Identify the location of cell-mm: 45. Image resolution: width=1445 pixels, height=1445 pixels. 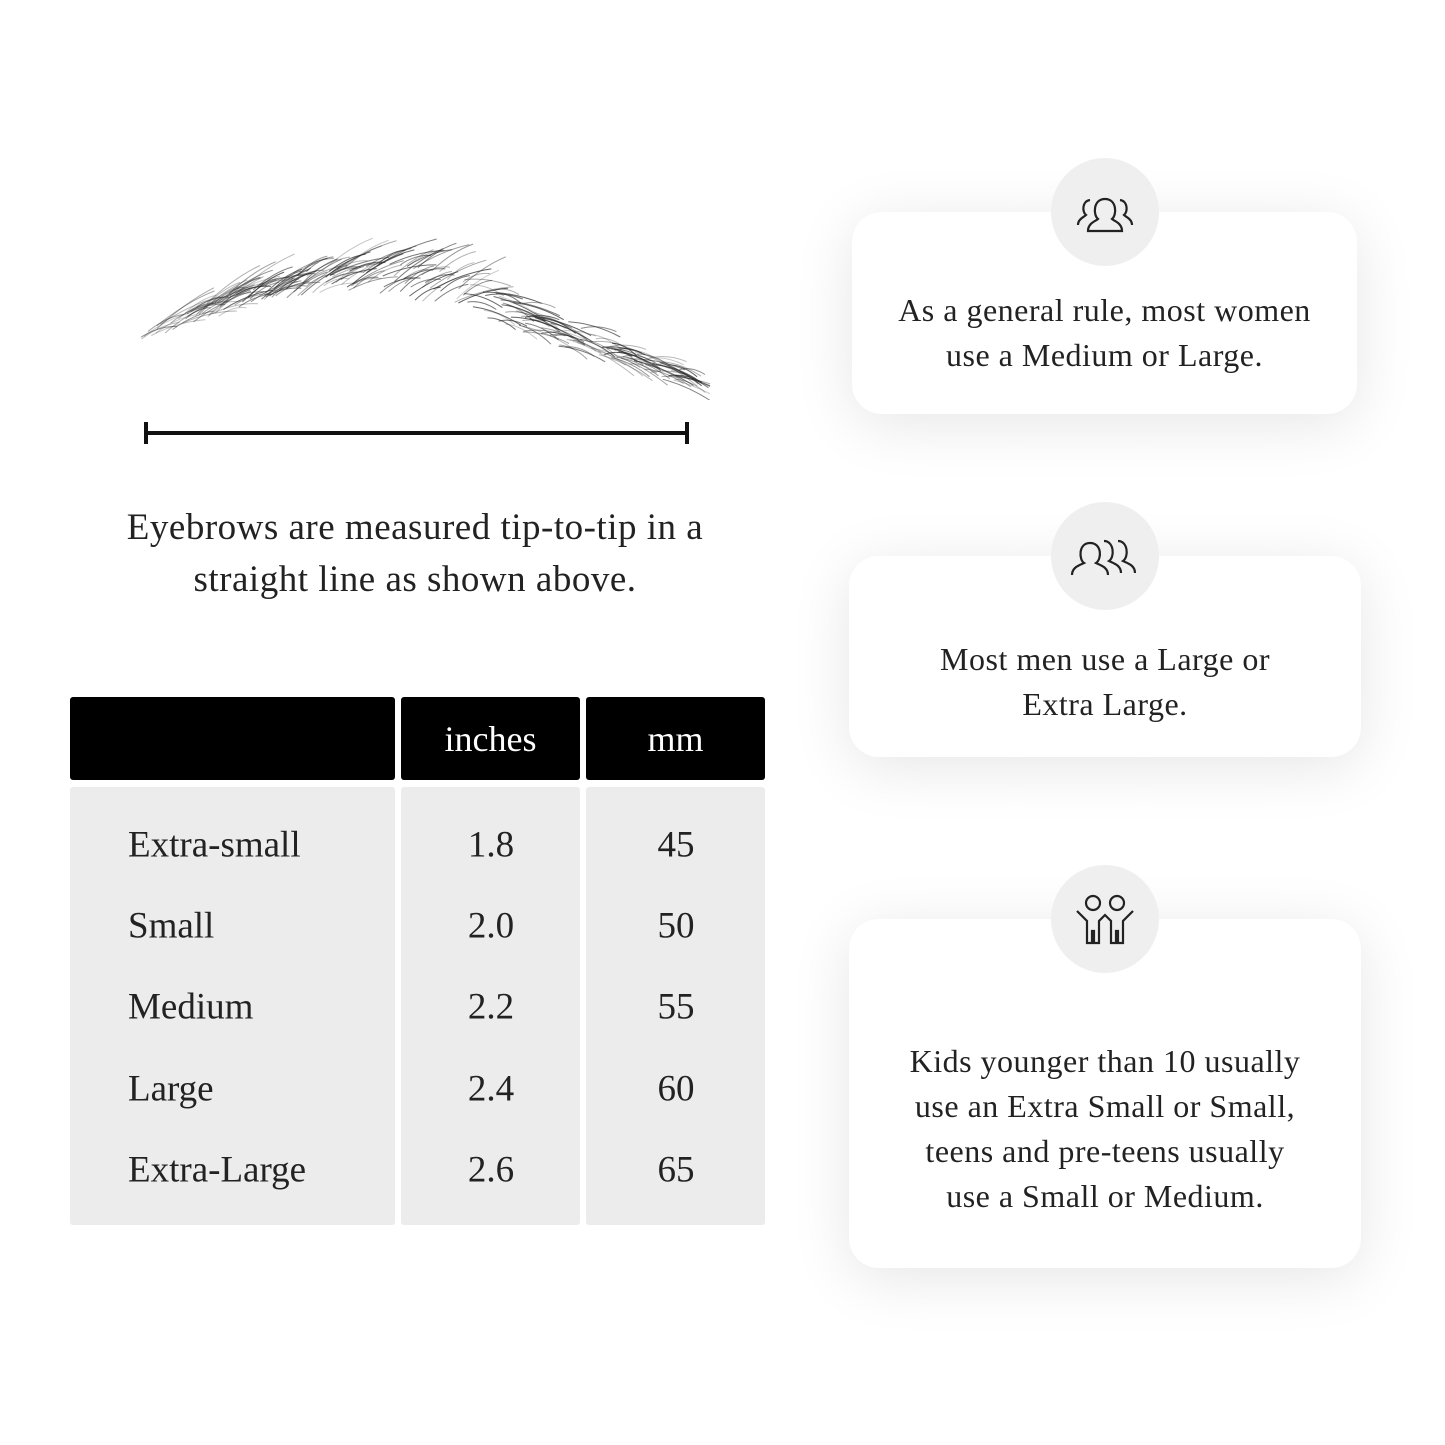
(676, 845).